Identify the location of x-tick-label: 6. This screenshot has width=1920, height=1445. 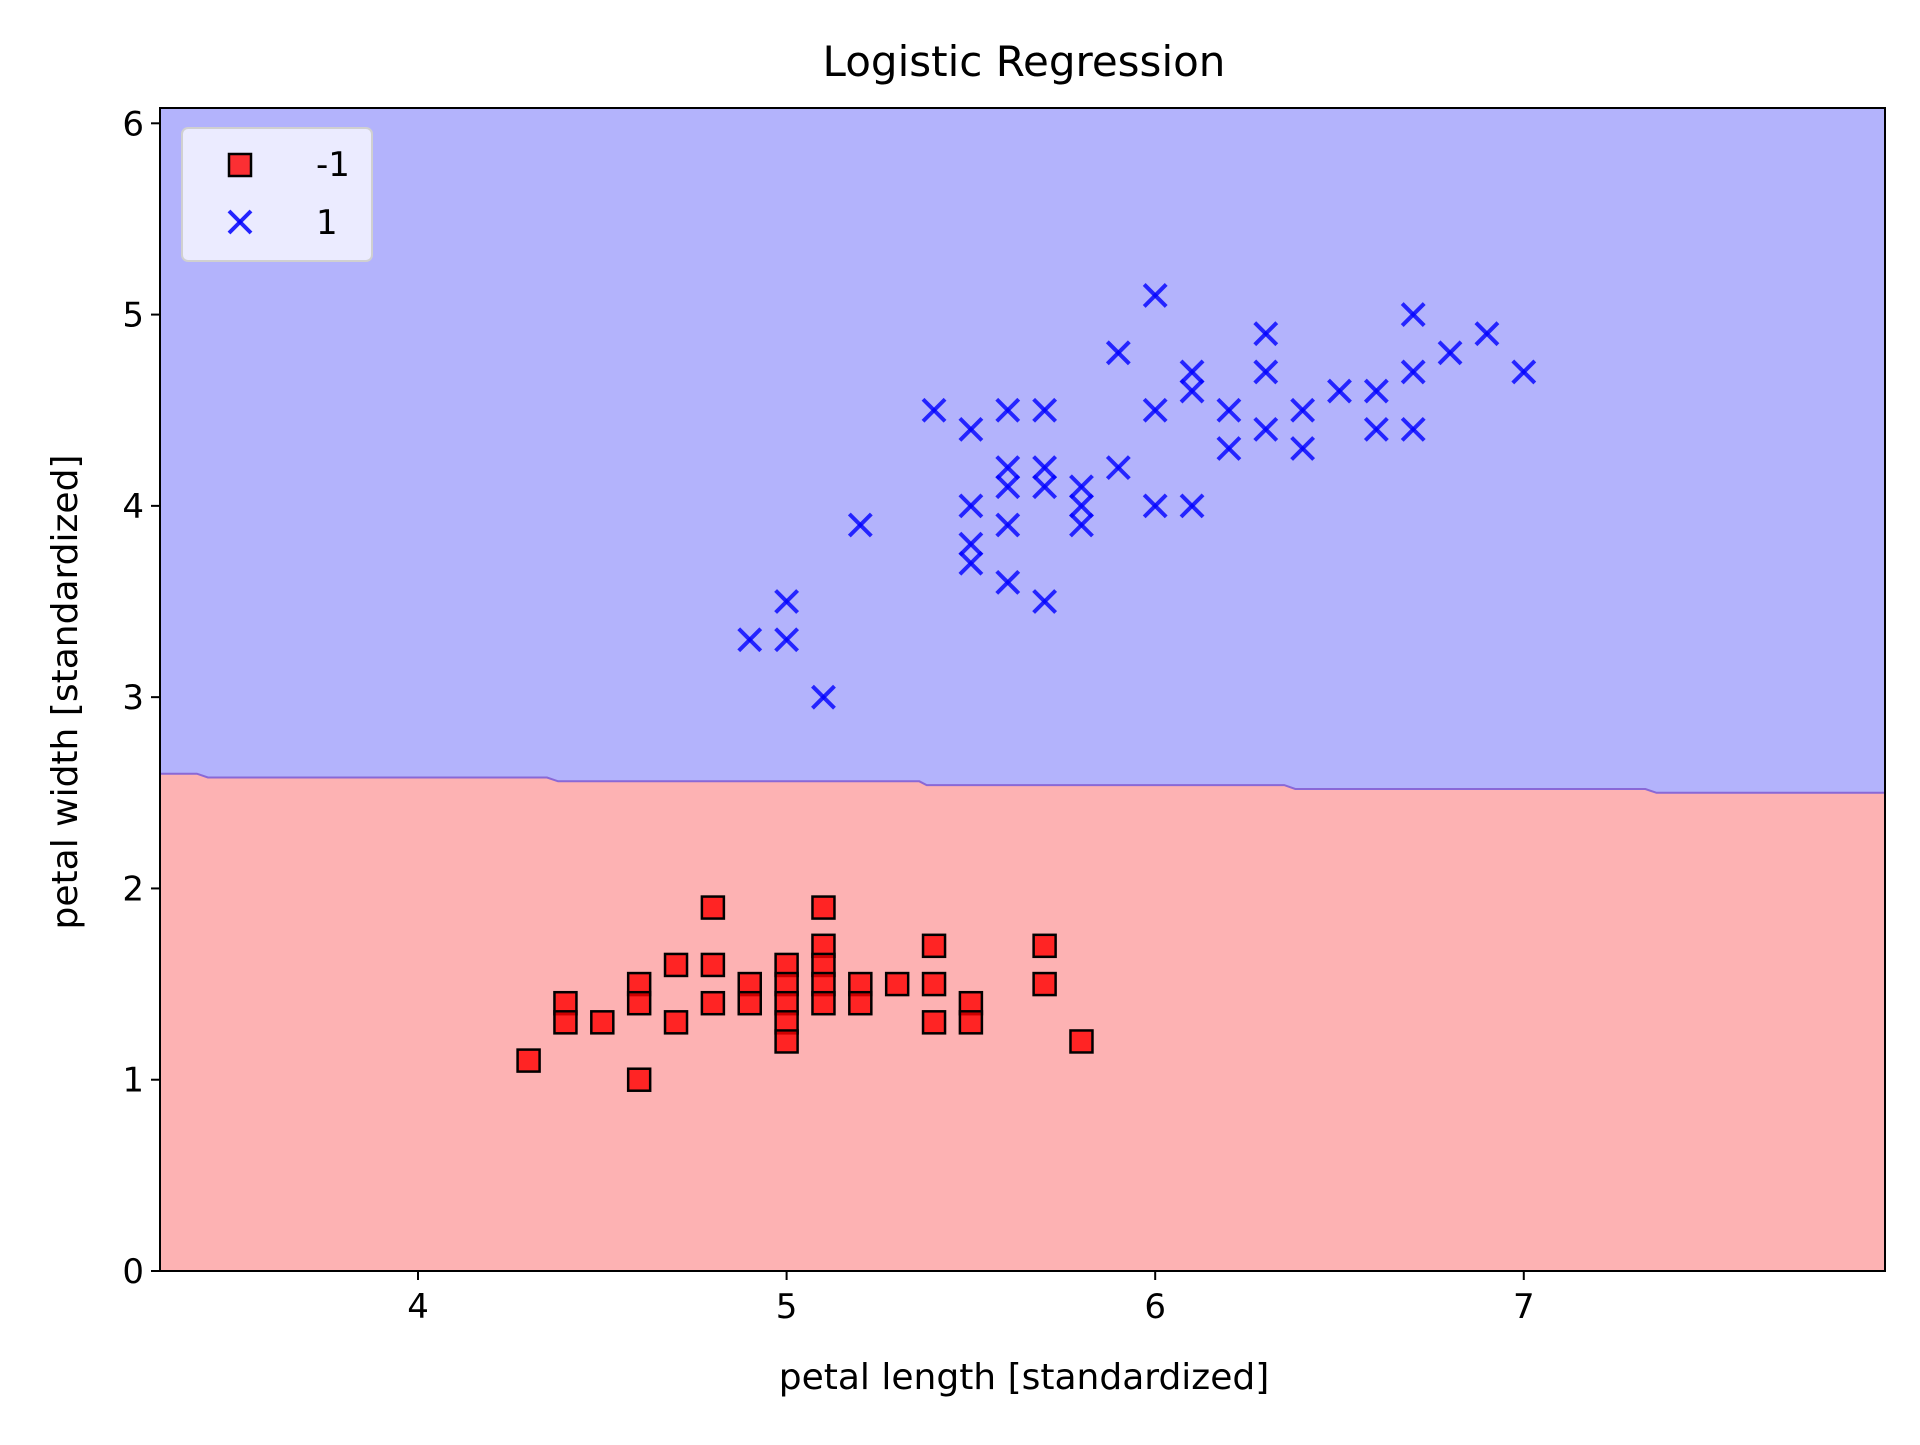
(1155, 1307).